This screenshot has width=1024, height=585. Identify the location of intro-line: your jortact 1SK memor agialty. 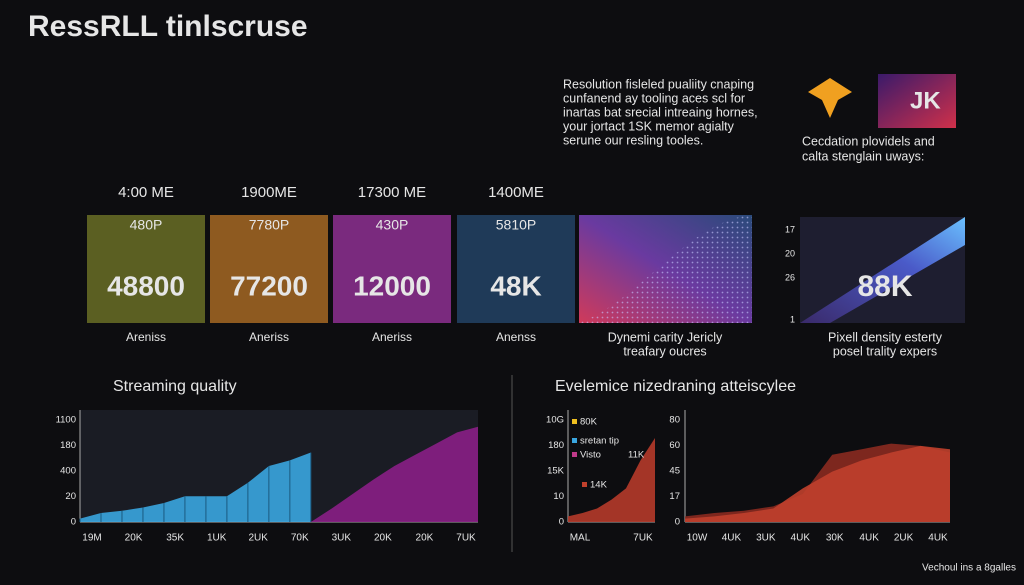
(649, 126).